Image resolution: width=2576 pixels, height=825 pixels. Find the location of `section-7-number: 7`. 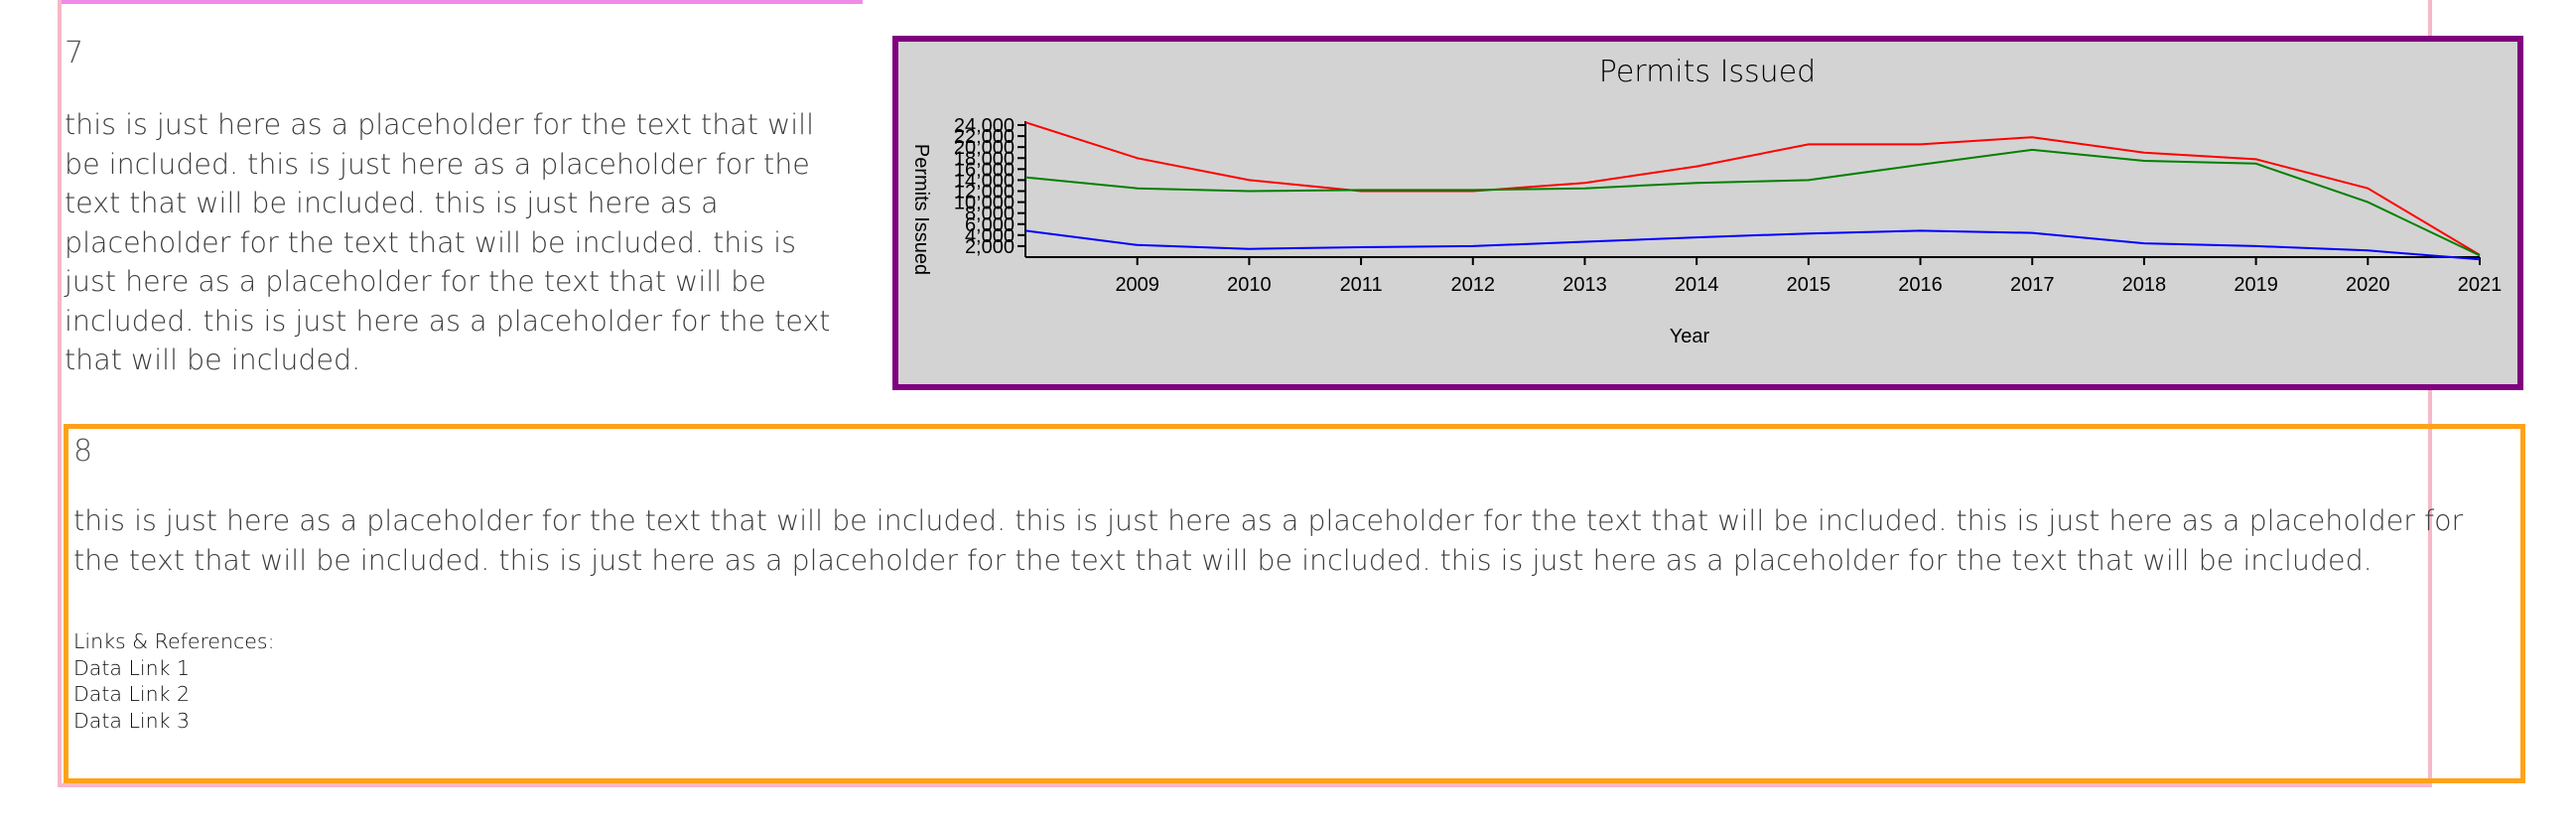

section-7-number: 7 is located at coordinates (74, 53).